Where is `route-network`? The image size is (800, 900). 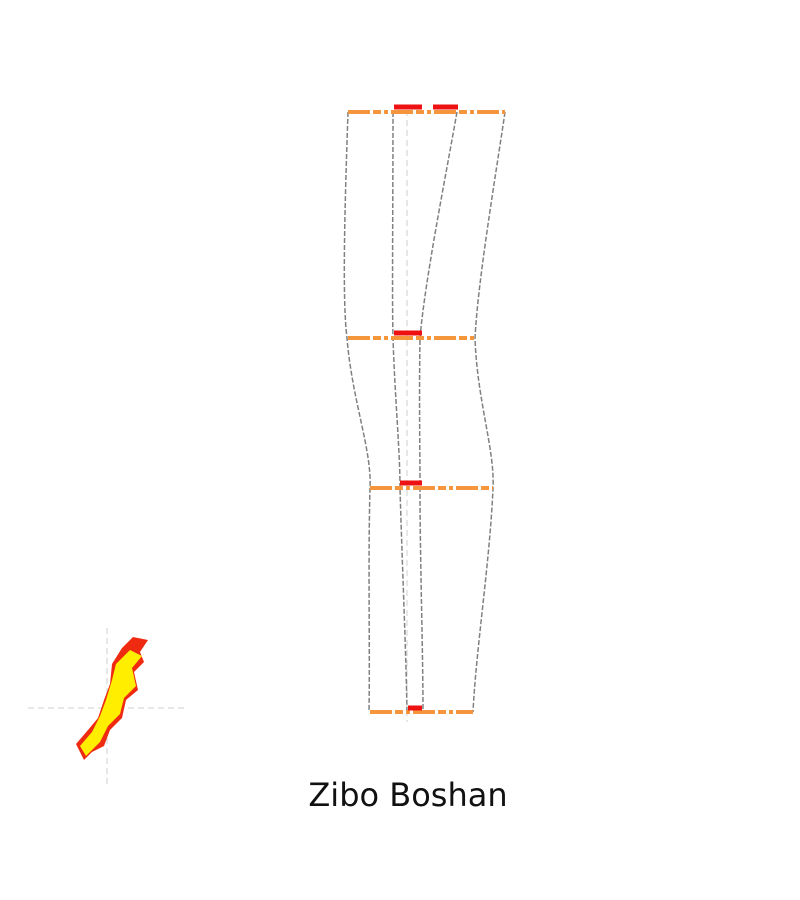 route-network is located at coordinates (424, 413).